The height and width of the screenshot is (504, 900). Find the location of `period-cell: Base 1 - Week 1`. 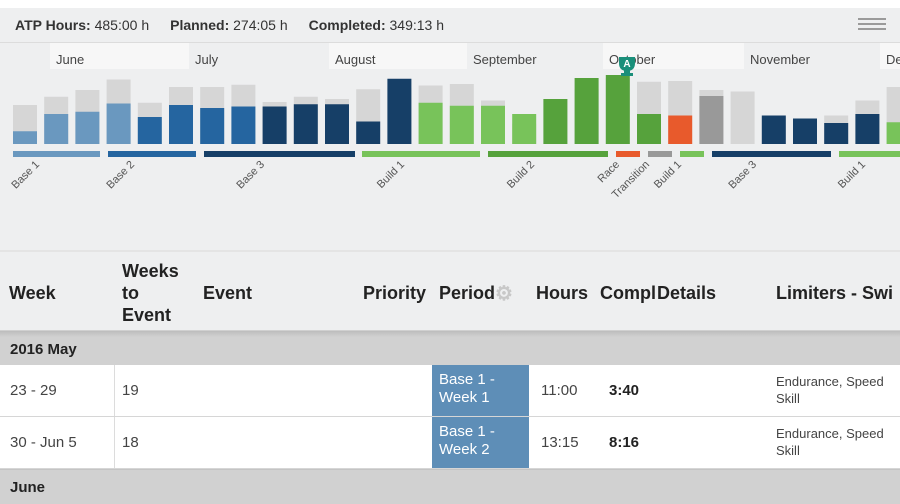

period-cell: Base 1 - Week 1 is located at coordinates (480, 390).